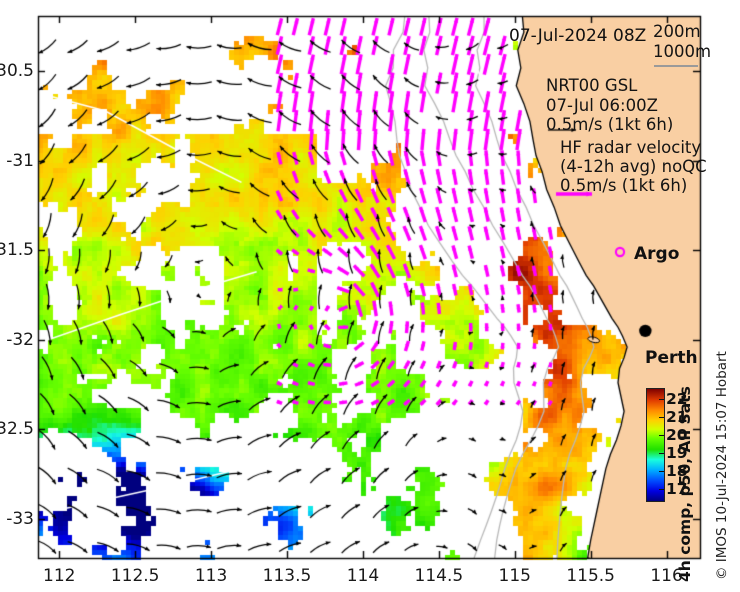 The image size is (740, 592). Describe the element at coordinates (655, 445) in the screenshot. I see `colorbar` at that location.